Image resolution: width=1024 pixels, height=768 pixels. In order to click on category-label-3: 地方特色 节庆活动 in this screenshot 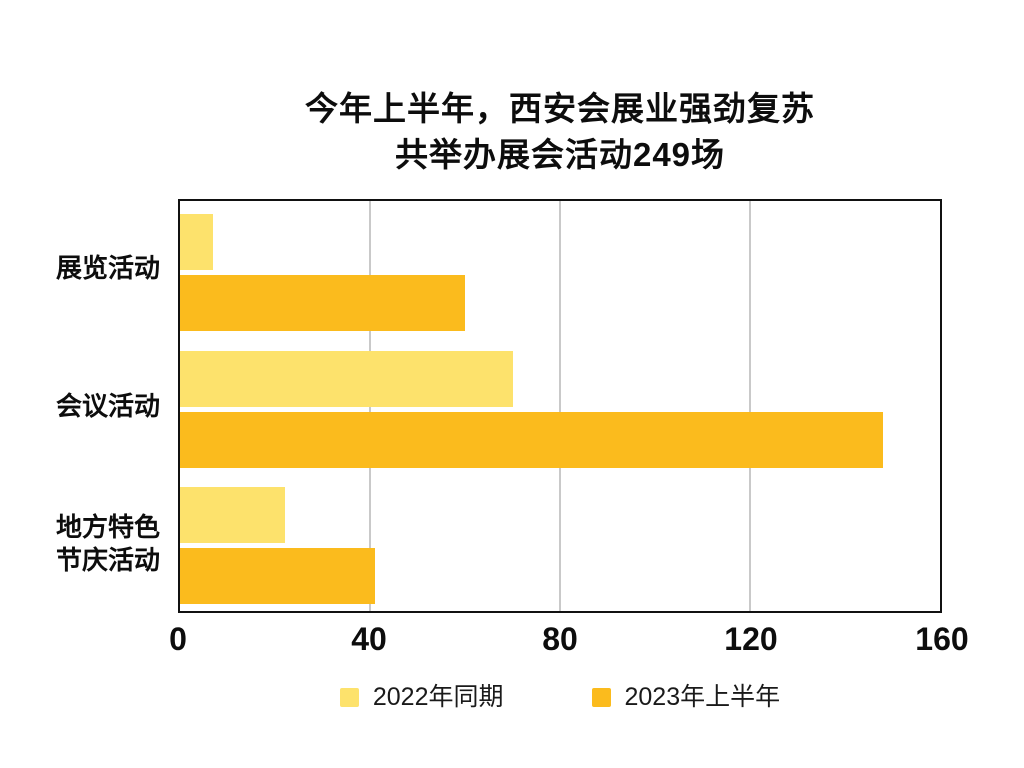, I will do `click(80, 544)`.